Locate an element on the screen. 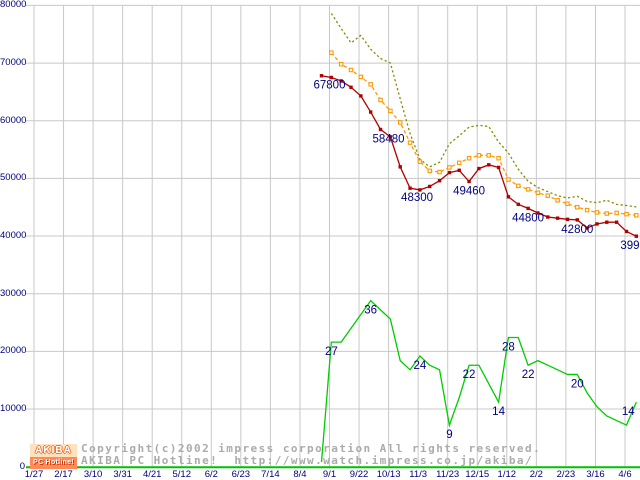  shop-count-value-label: 22 is located at coordinates (469, 375).